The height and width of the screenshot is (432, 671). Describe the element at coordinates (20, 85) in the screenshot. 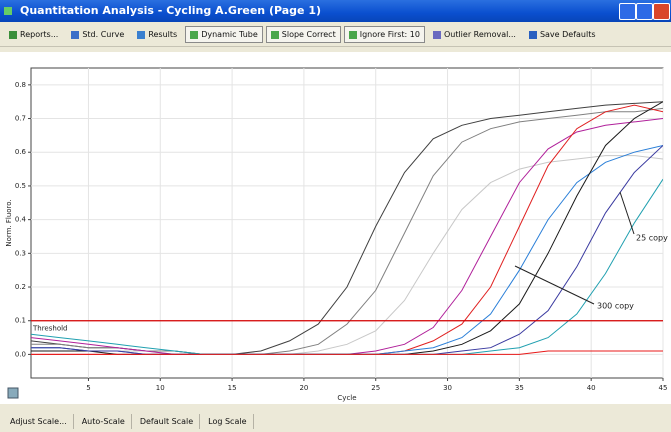

I see `y-tick-label: 0.8` at that location.